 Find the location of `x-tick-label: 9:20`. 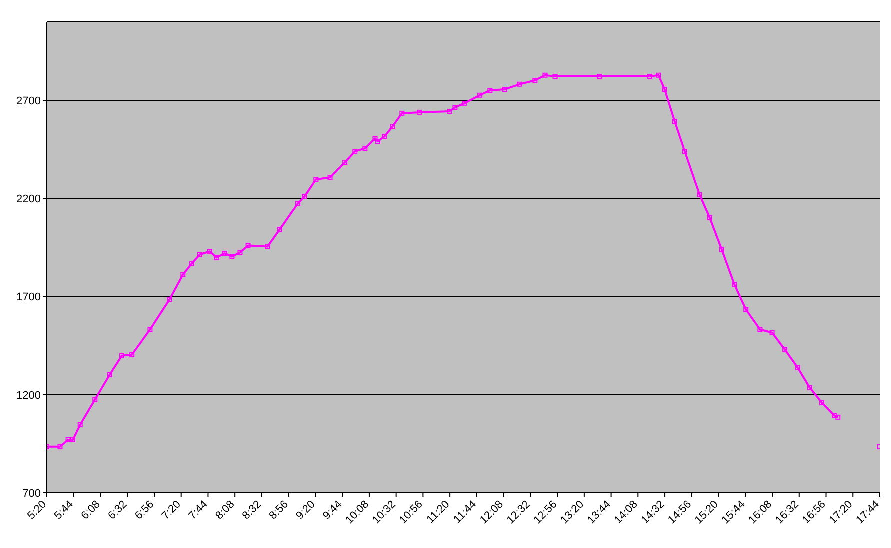

x-tick-label: 9:20 is located at coordinates (306, 510).